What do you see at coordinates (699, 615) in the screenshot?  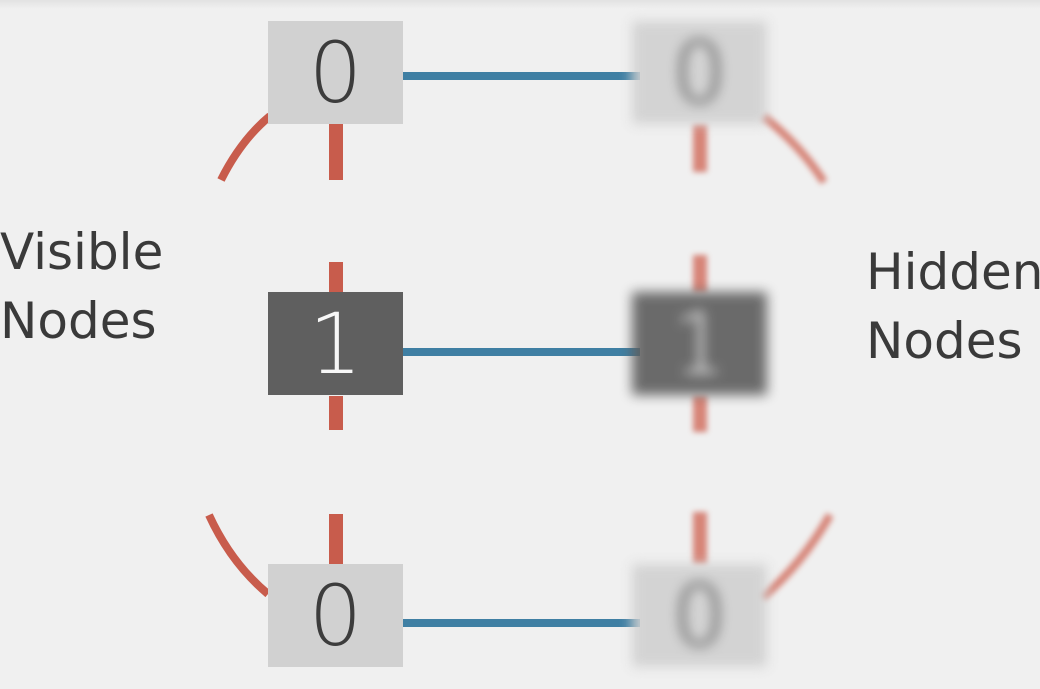 I see `hidden-node-3: 0` at bounding box center [699, 615].